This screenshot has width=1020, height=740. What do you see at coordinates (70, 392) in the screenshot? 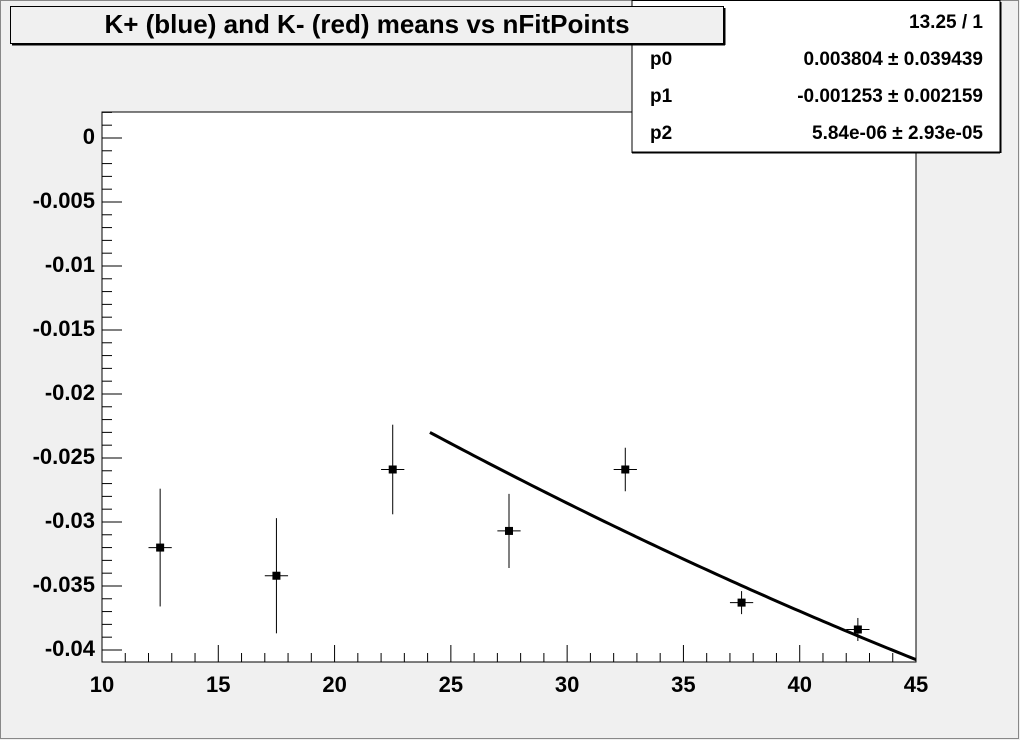
I see `y-tick-label: -0.02` at bounding box center [70, 392].